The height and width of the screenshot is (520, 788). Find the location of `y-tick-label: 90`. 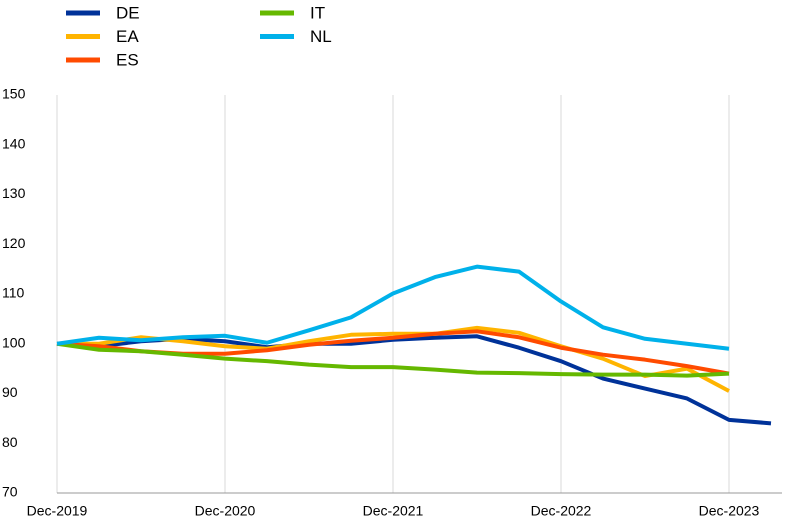

y-tick-label: 90 is located at coordinates (10, 392).